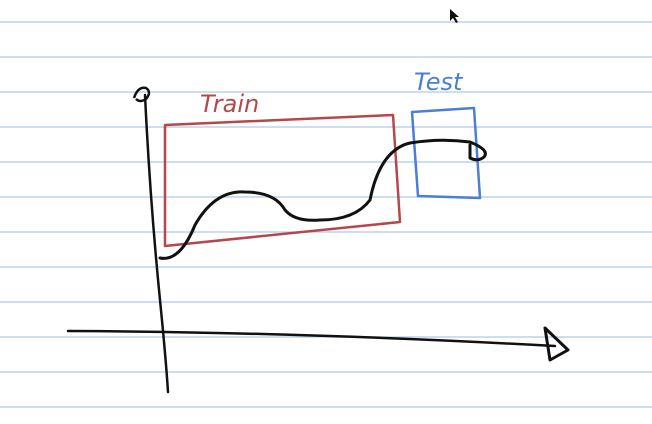  What do you see at coordinates (156, 243) in the screenshot?
I see `y-axis` at bounding box center [156, 243].